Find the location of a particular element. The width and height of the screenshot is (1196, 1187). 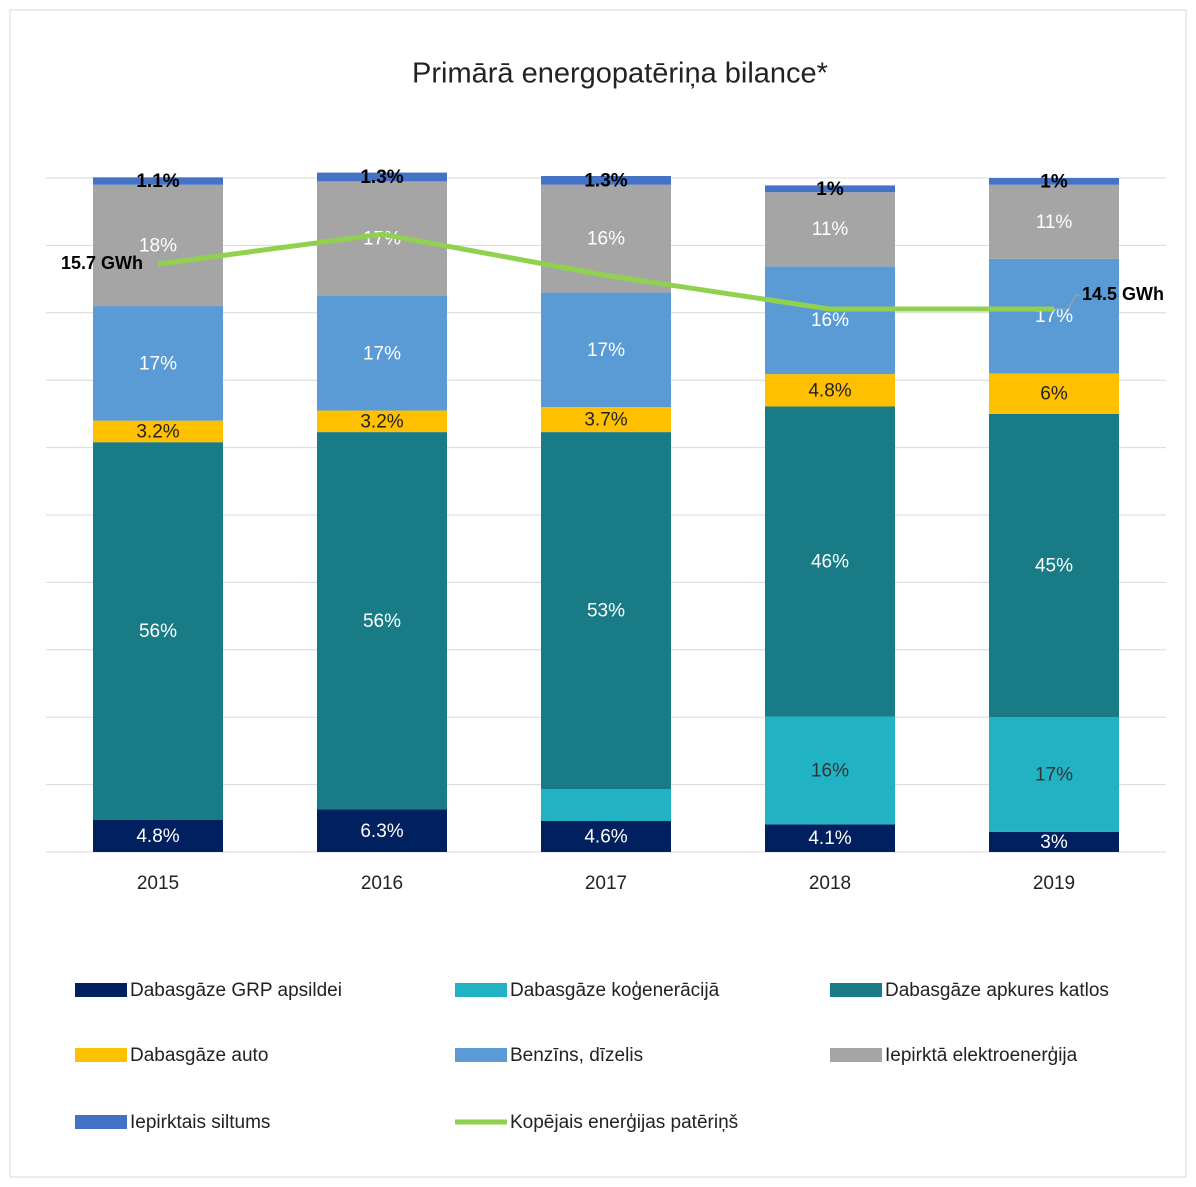

data-label: 18% is located at coordinates (158, 245).